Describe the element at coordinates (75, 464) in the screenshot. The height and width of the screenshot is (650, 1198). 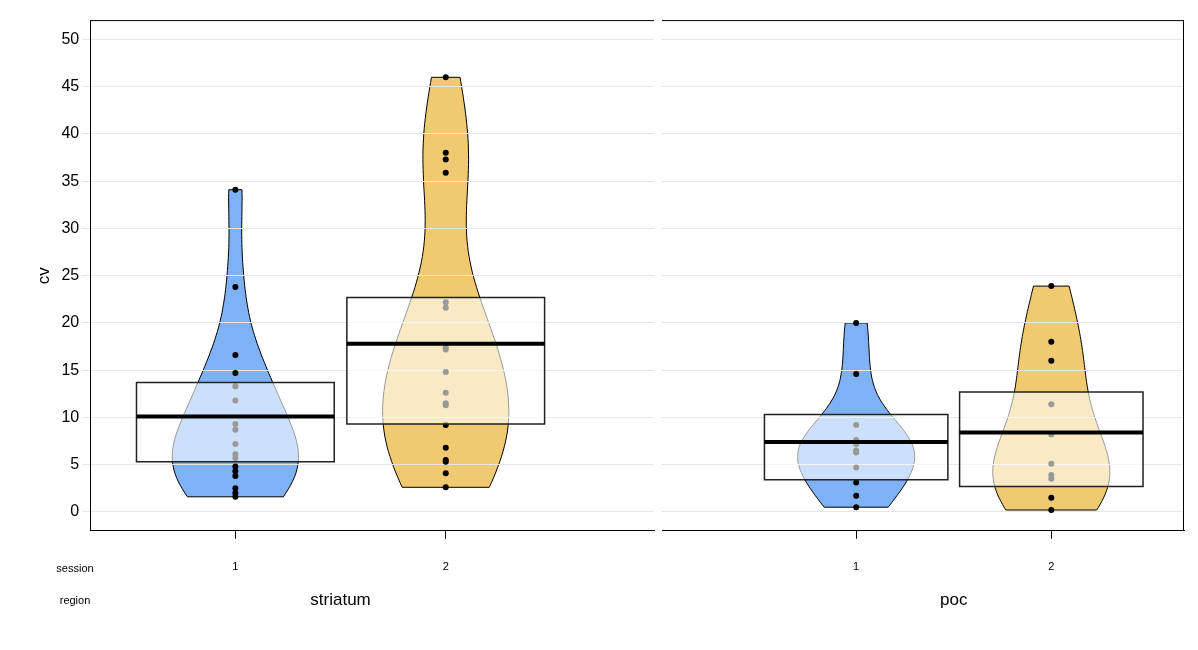
I see `y-tick-label: 5` at that location.